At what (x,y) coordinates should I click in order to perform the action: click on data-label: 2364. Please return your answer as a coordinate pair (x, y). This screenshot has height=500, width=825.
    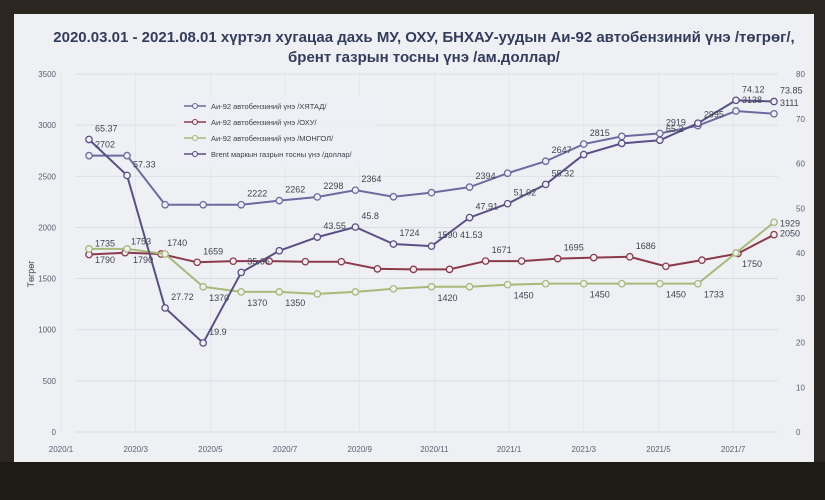
    Looking at the image, I should click on (371, 179).